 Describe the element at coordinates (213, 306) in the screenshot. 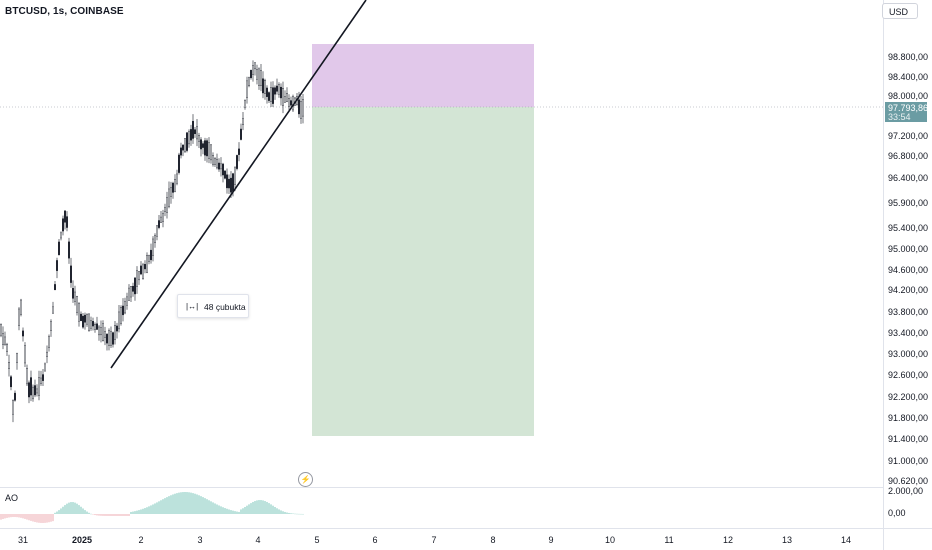

I see `measure-tooltip: |↔| 48 çubukta` at that location.